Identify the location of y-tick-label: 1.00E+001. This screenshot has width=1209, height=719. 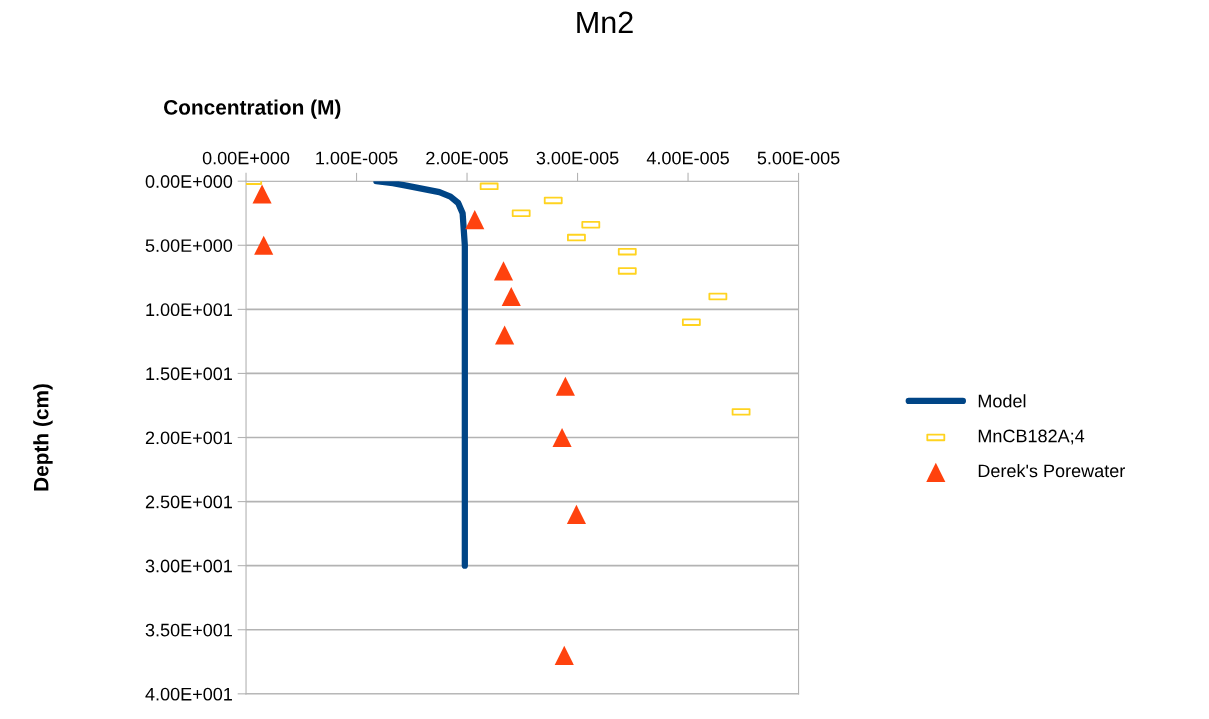
(189, 310).